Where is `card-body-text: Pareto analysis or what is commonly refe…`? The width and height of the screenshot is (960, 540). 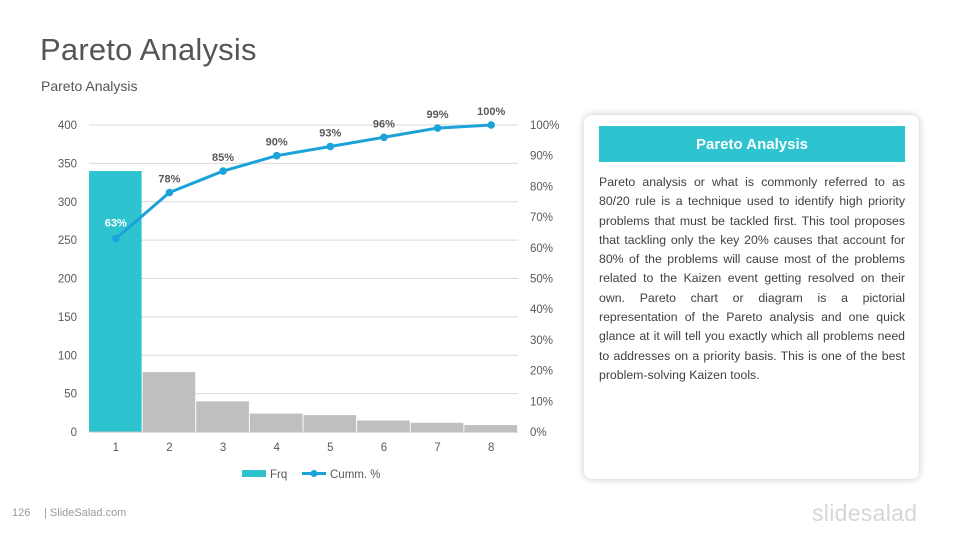
card-body-text: Pareto analysis or what is commonly refe… is located at coordinates (752, 278).